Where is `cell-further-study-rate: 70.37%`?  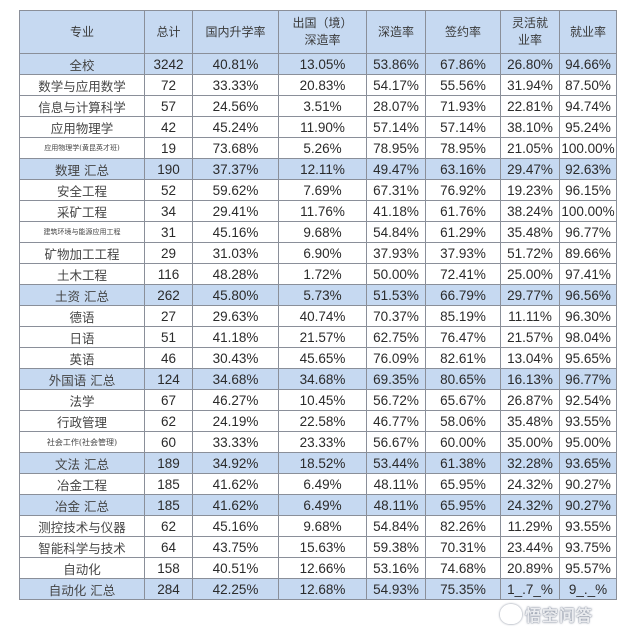
cell-further-study-rate: 70.37% is located at coordinates (396, 316).